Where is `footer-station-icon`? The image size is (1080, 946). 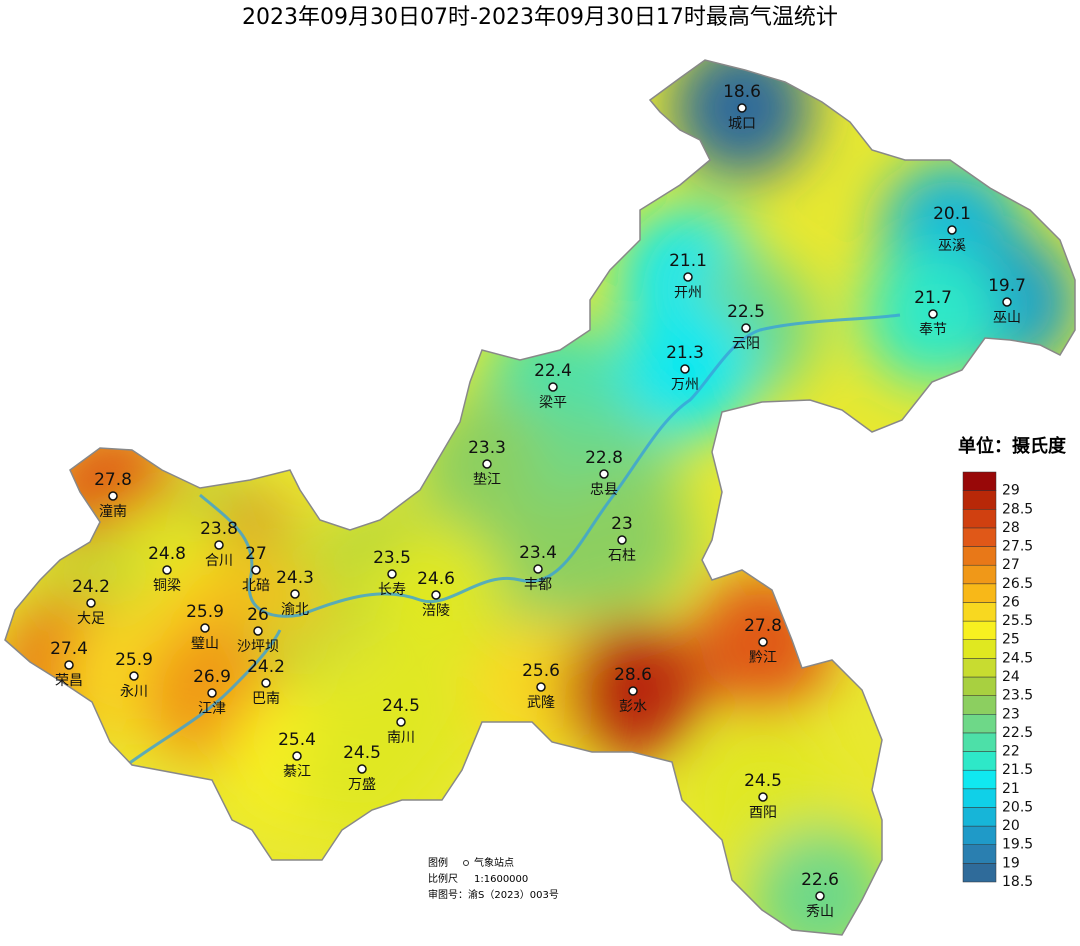
footer-station-icon is located at coordinates (466, 863).